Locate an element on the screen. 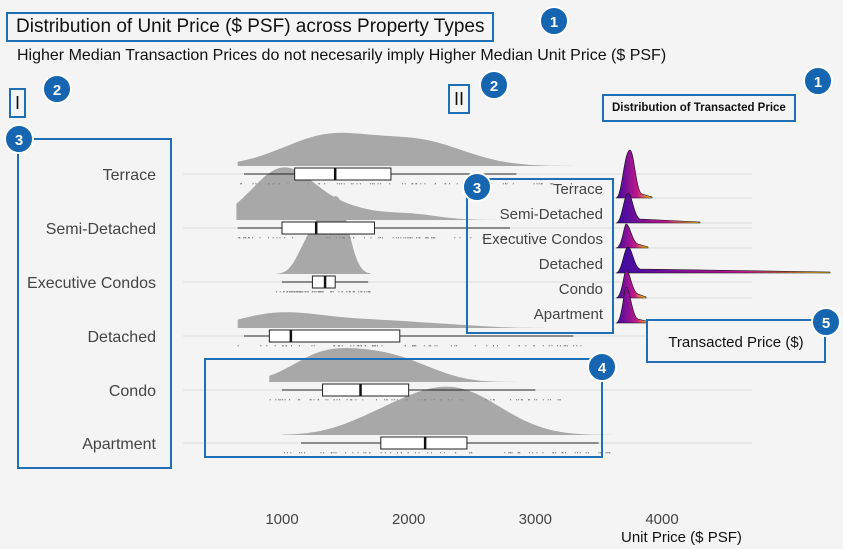  y-label-detached: Detached is located at coordinates (122, 337).